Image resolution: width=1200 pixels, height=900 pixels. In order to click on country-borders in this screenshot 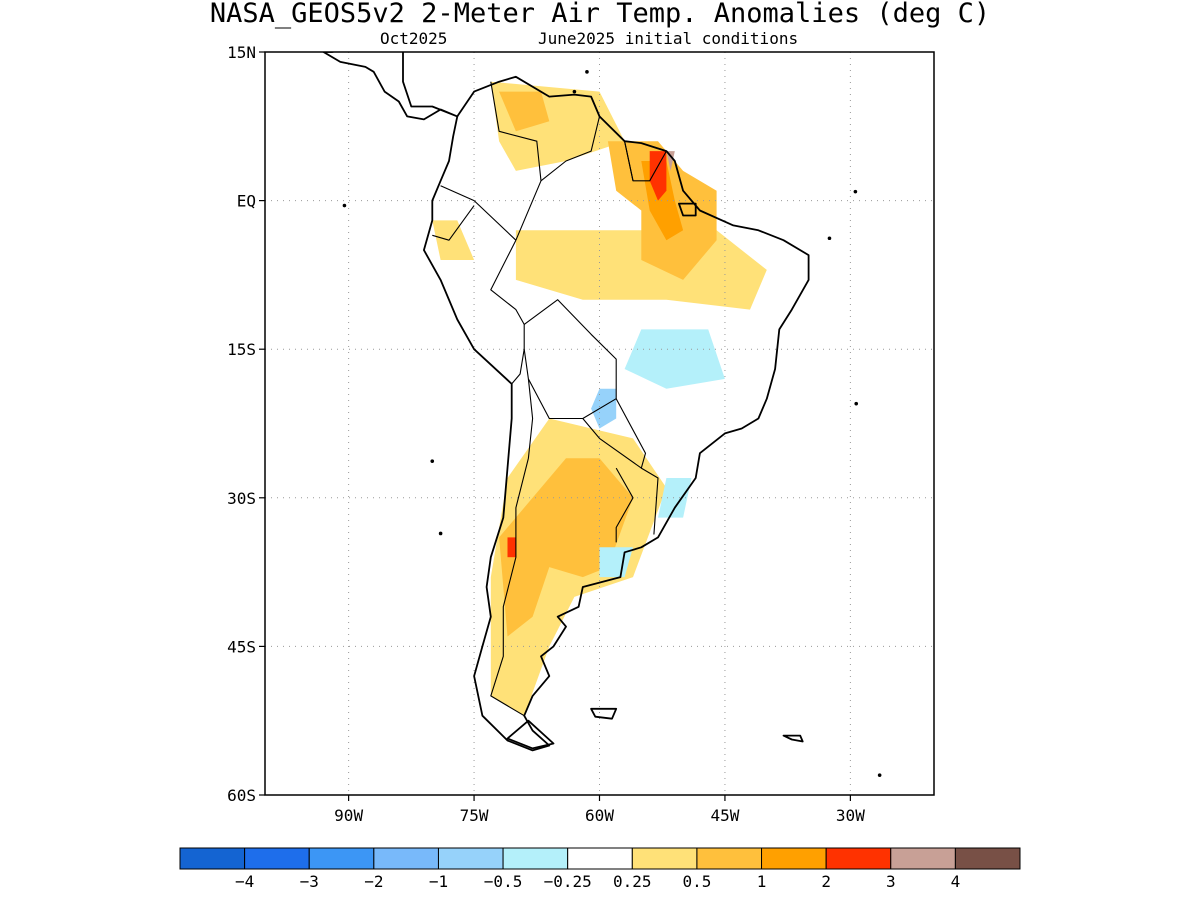, I will do `click(549, 399)`.